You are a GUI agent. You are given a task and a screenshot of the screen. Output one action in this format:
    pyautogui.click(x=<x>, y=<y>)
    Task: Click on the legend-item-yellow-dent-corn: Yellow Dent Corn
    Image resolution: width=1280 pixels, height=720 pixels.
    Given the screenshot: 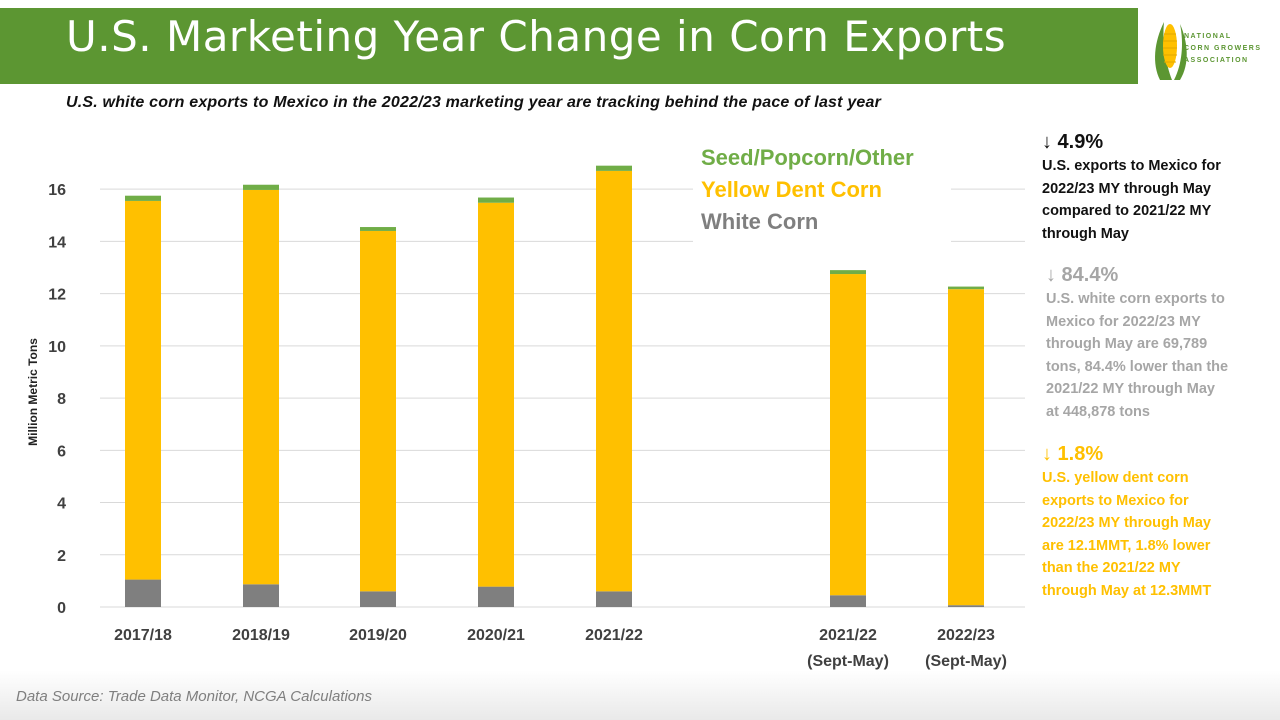 What is the action you would take?
    pyautogui.click(x=791, y=189)
    